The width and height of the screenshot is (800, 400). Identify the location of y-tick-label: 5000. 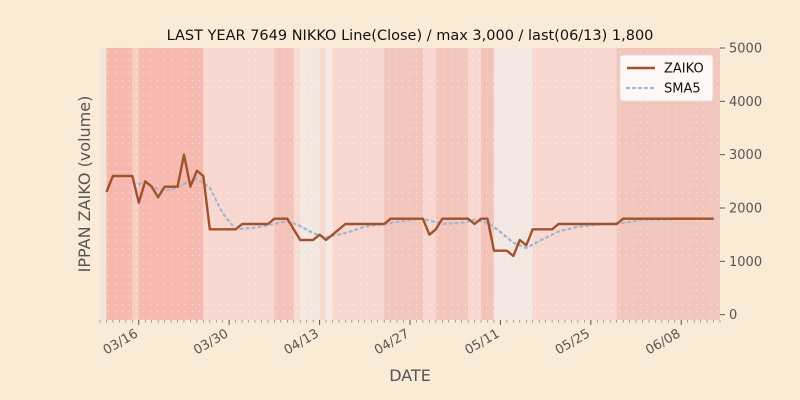
(745, 49).